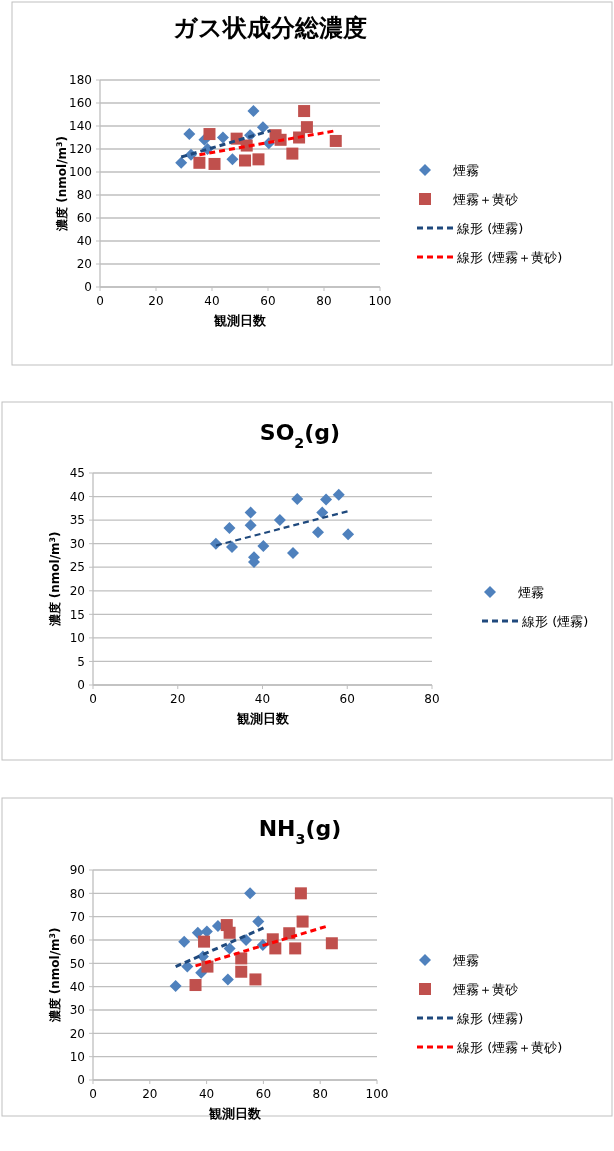  Describe the element at coordinates (100, 301) in the screenshot. I see `x-tick-label: 0` at that location.